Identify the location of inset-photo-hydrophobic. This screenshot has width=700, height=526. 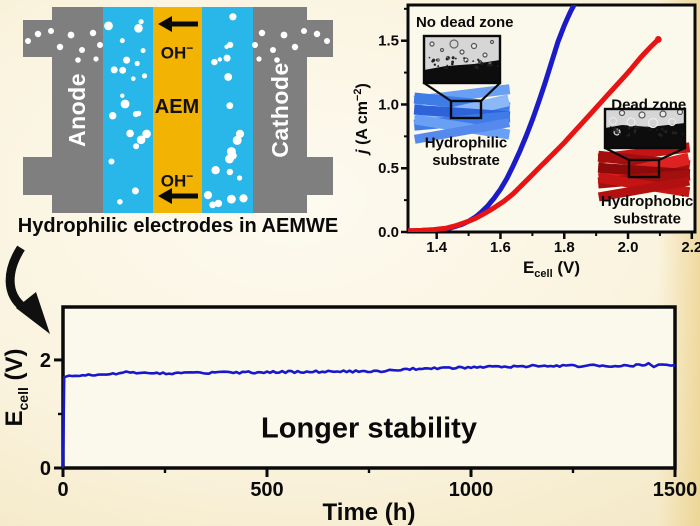
(645, 128).